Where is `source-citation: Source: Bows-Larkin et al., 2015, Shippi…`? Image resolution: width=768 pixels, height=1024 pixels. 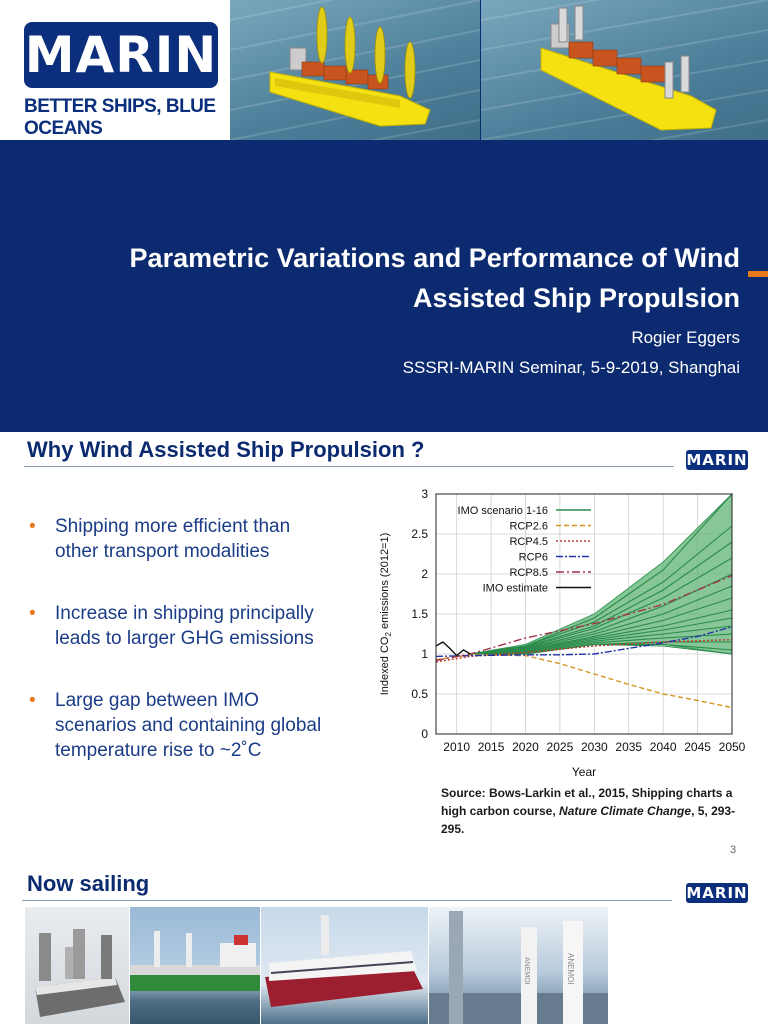 source-citation: Source: Bows-Larkin et al., 2015, Shippi… is located at coordinates (588, 811).